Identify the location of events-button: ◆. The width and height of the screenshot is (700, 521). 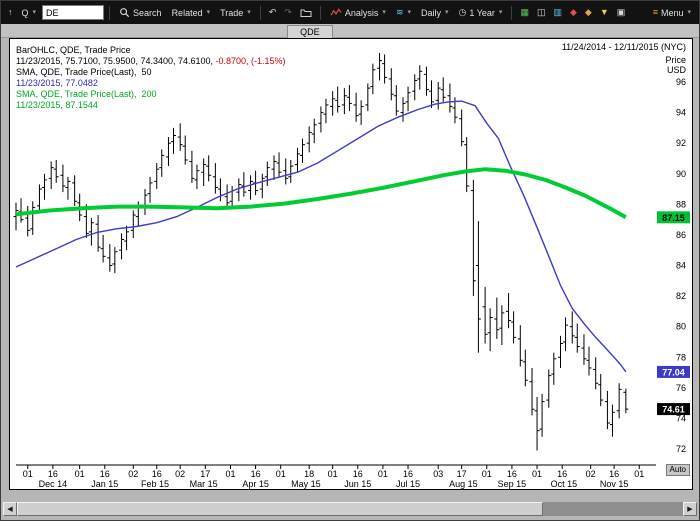
(588, 12).